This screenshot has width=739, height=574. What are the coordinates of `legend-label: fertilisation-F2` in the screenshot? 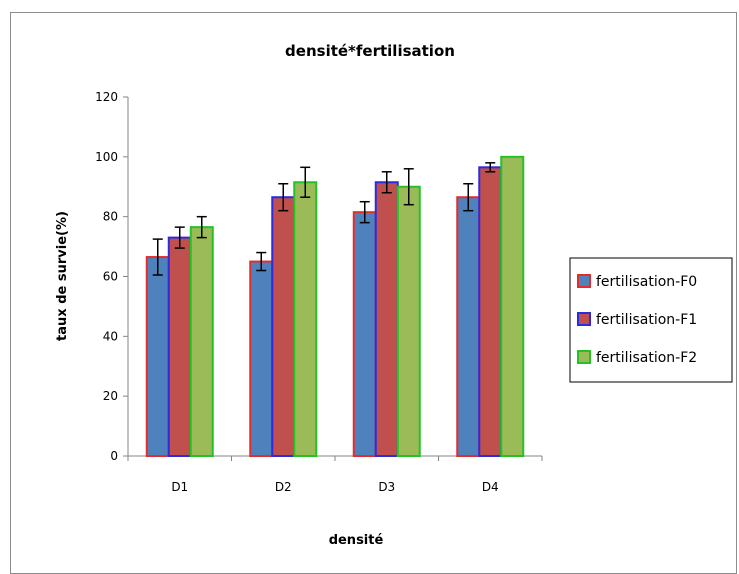 It's located at (646, 358).